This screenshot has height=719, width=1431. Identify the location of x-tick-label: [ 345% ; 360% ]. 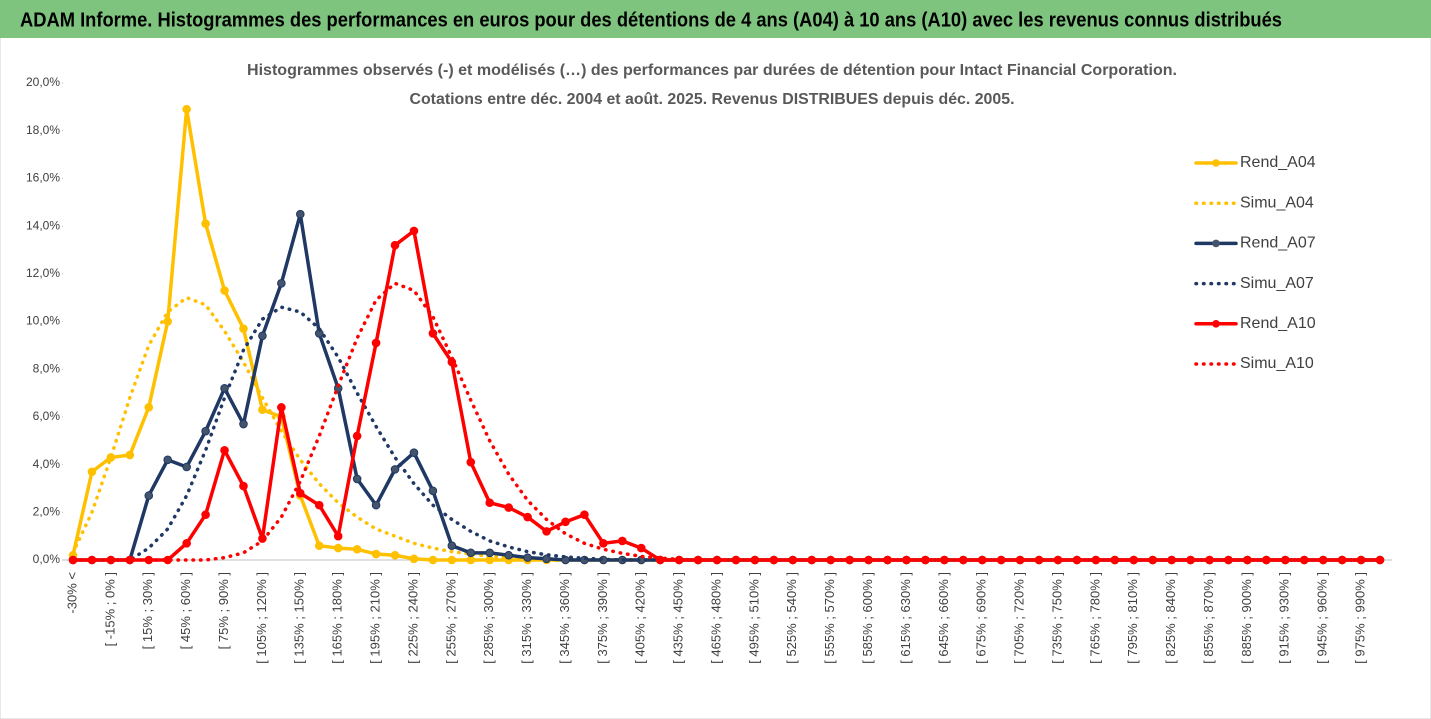
(564, 618).